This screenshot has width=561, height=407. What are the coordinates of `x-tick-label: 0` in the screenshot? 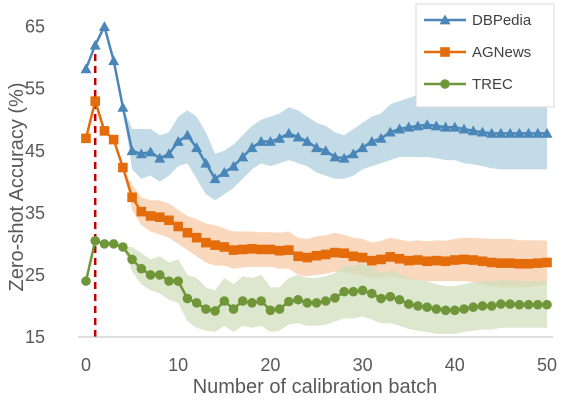 It's located at (86, 365).